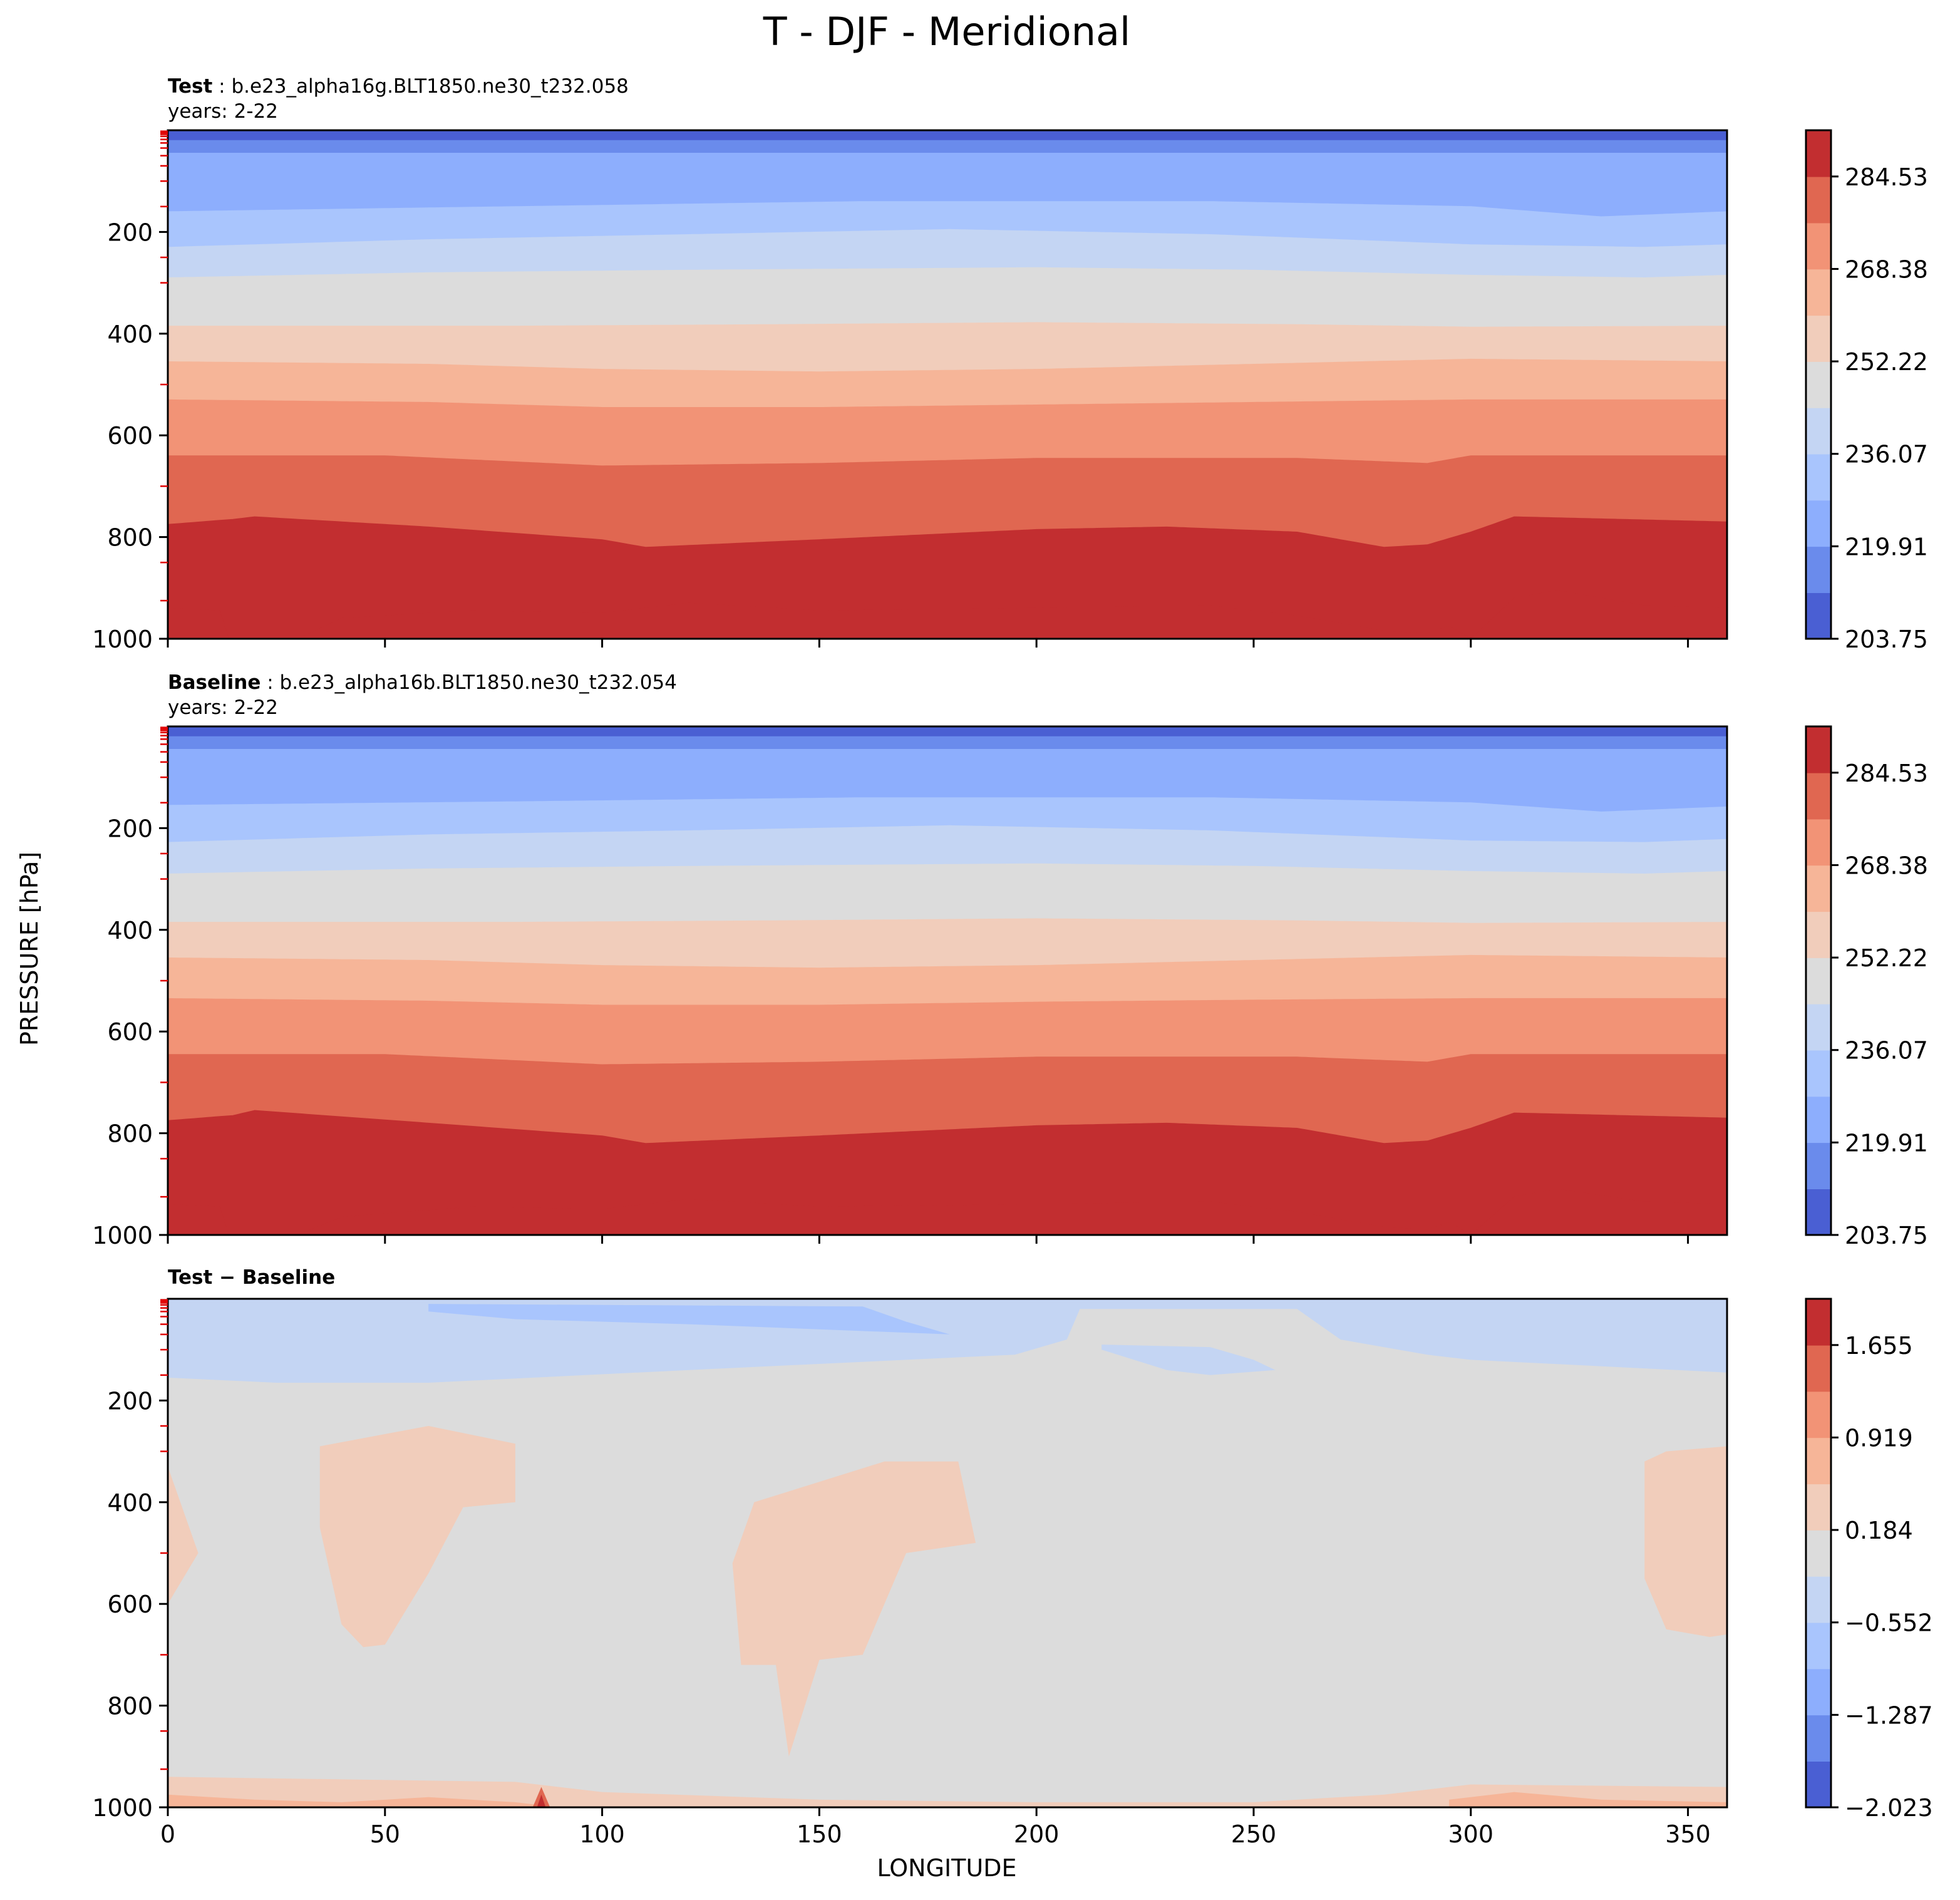  What do you see at coordinates (1889, 1808) in the screenshot?
I see `colorbar-tick-label: −2.023` at bounding box center [1889, 1808].